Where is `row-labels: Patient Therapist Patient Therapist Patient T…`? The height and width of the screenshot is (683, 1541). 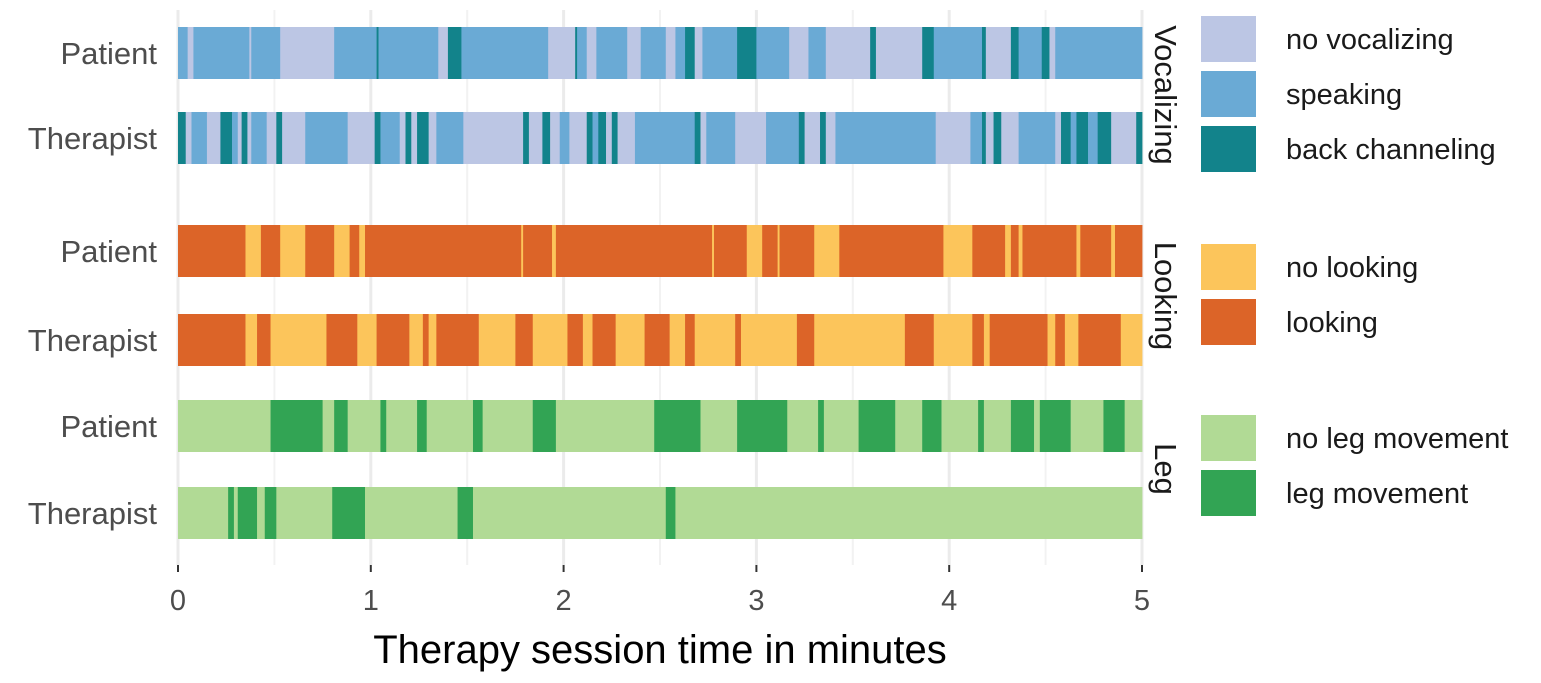 row-labels: Patient Therapist Patient Therapist Patient T… is located at coordinates (93, 283).